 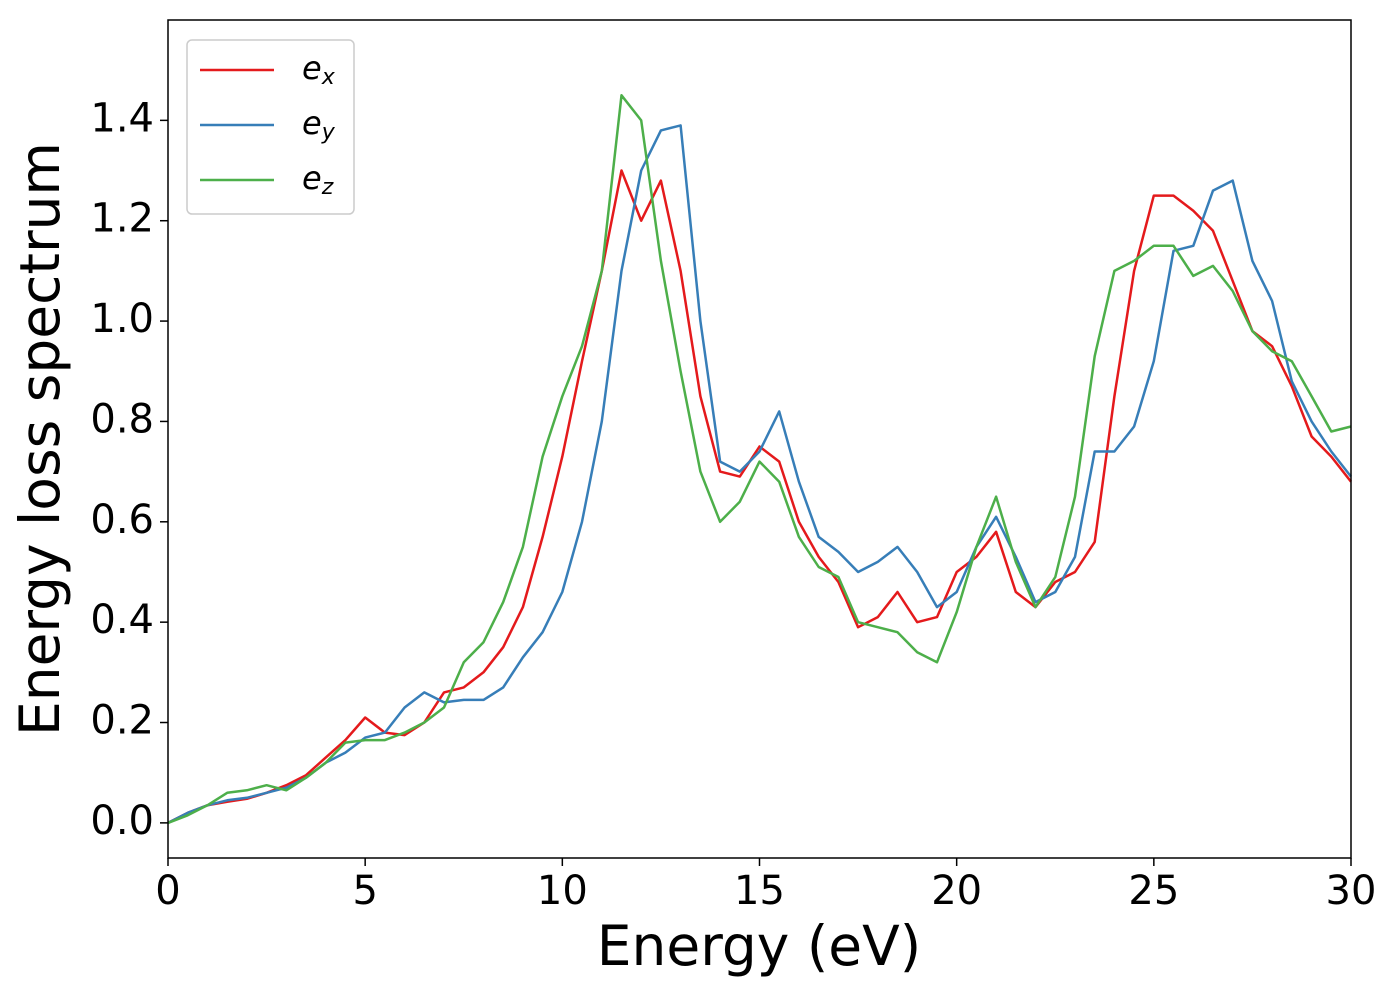 What do you see at coordinates (1153, 891) in the screenshot?
I see `x-tick-label: 25` at bounding box center [1153, 891].